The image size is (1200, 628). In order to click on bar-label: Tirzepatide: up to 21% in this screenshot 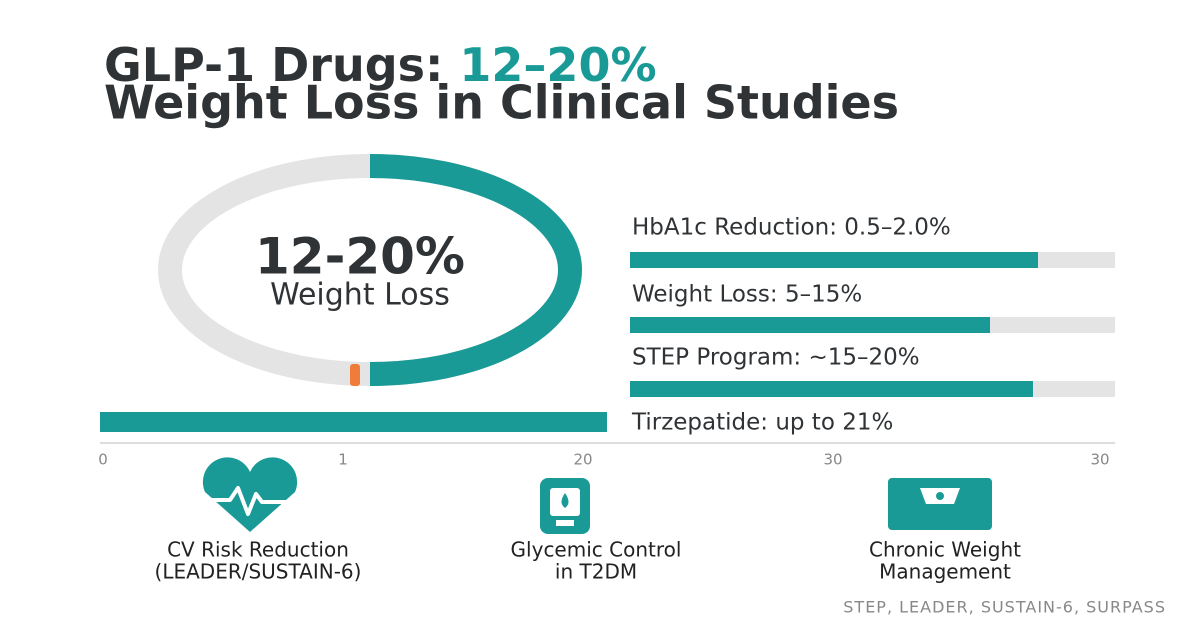, I will do `click(762, 423)`.